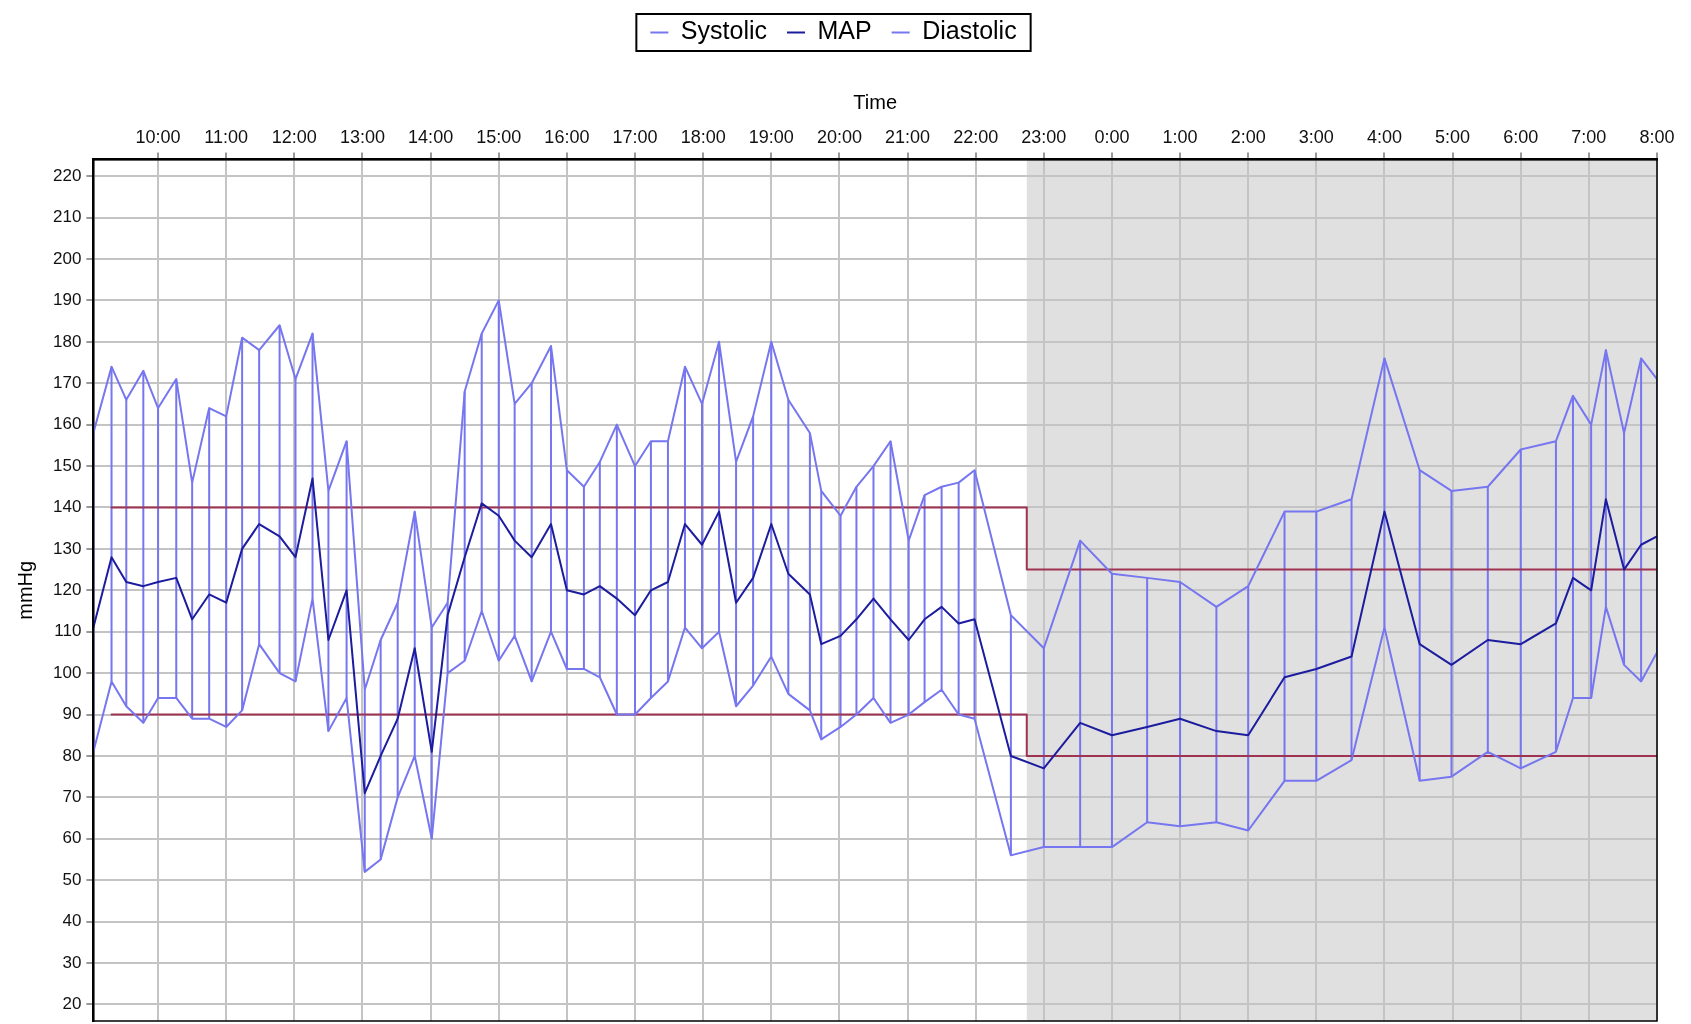 This screenshot has height=1024, width=1691. What do you see at coordinates (67, 258) in the screenshot?
I see `y-tick-label: 200` at bounding box center [67, 258].